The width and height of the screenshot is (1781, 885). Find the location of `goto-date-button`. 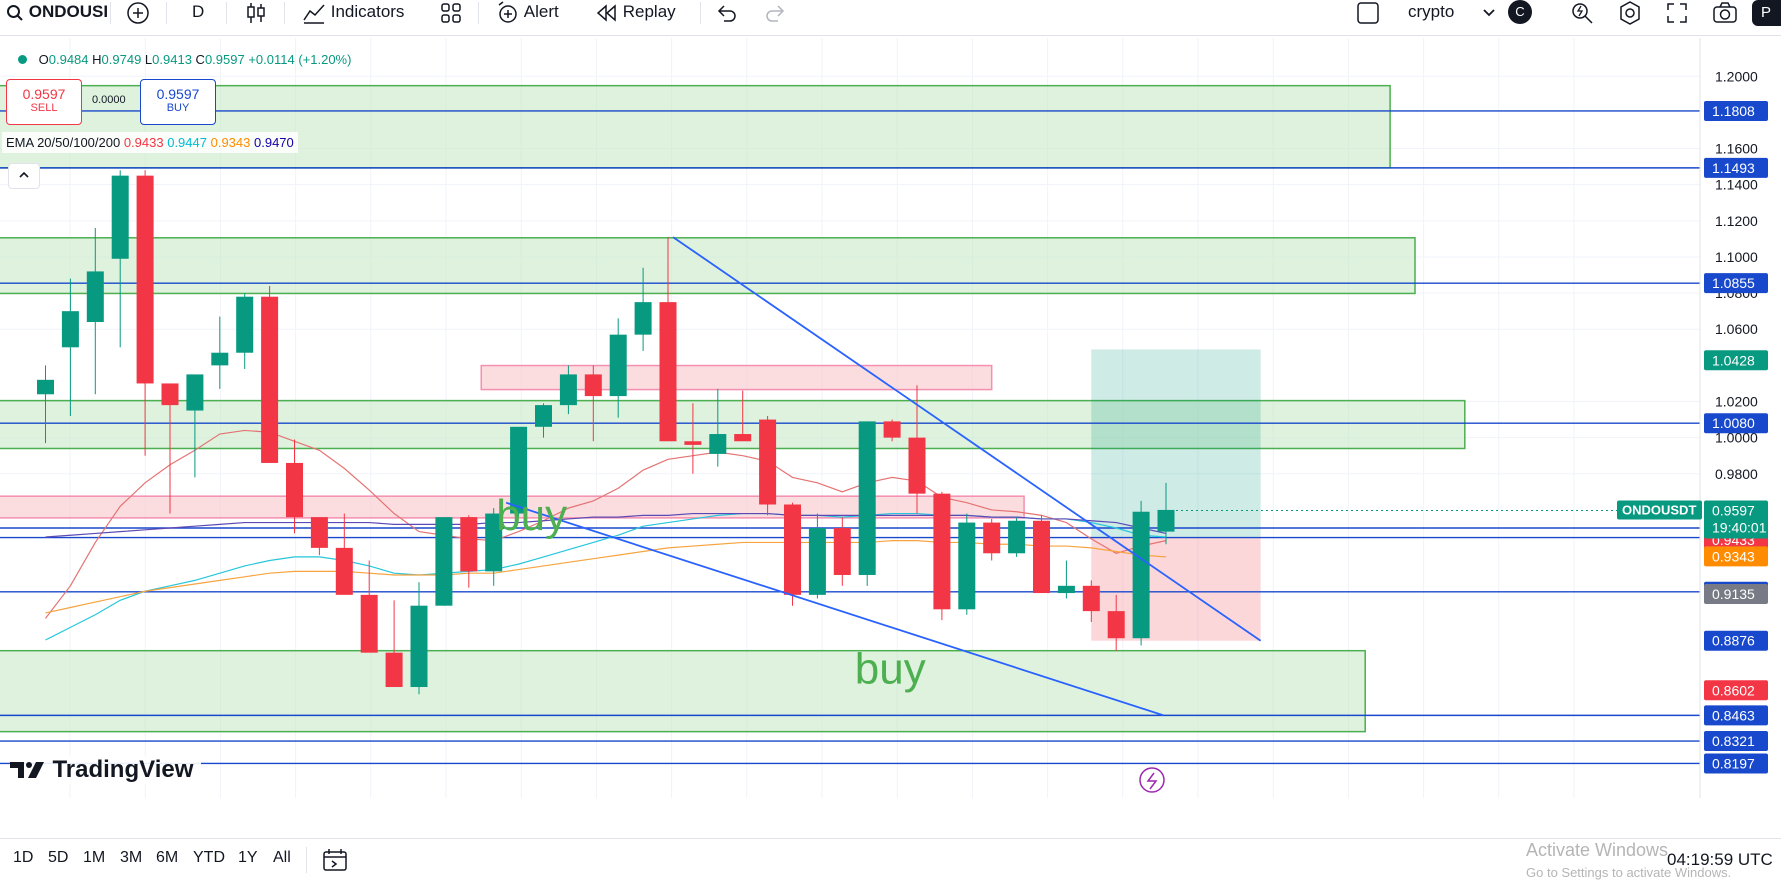

goto-date-button is located at coordinates (335, 862).